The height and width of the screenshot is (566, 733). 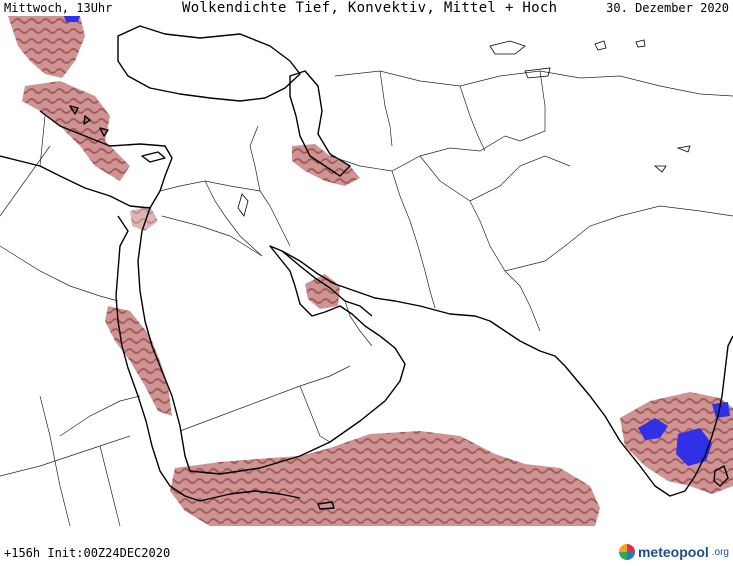 I want to click on forecast-date-label: 30. Dezember 2020, so click(x=667, y=8).